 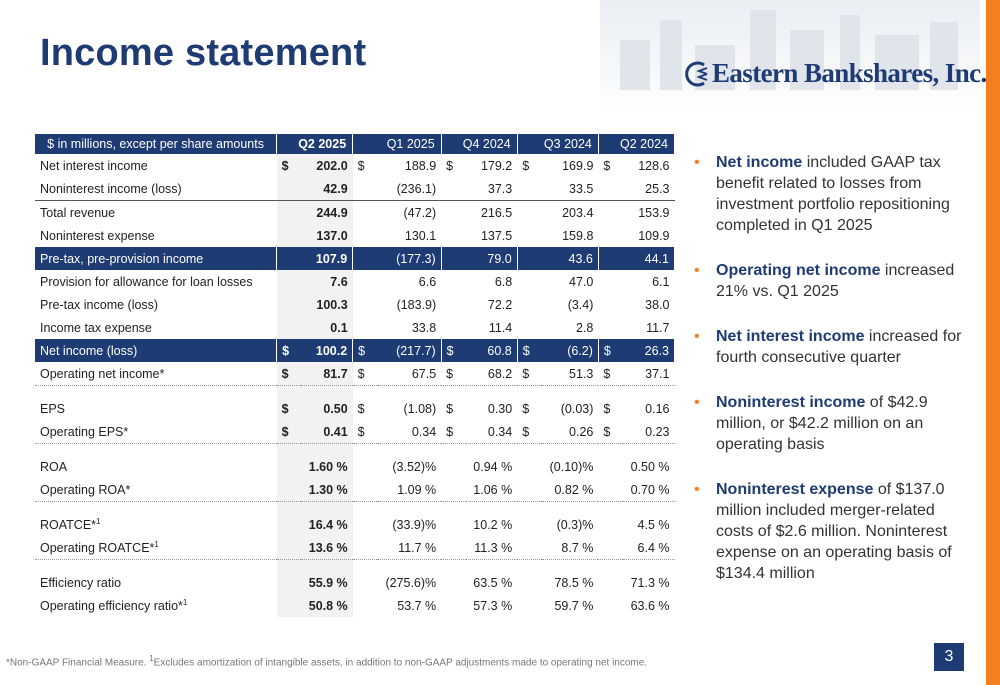 I want to click on cell-value: 79.0, so click(x=491, y=258).